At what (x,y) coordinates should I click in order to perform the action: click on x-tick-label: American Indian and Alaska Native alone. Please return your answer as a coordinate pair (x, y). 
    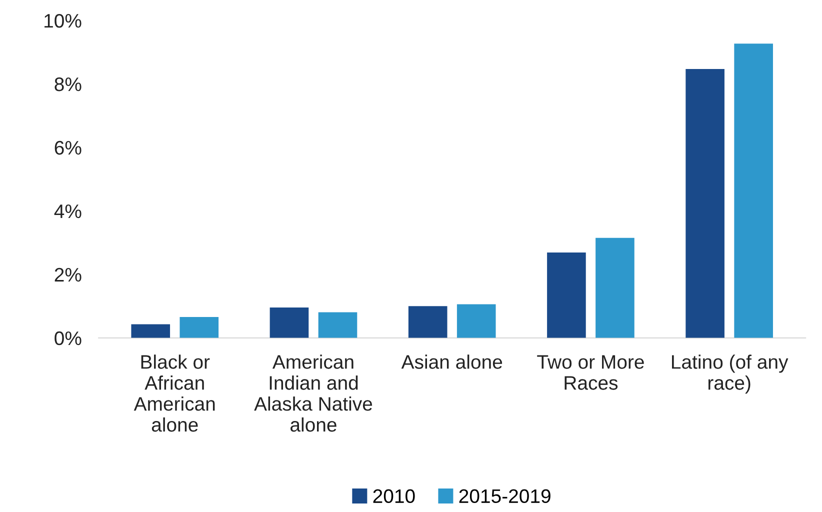
    Looking at the image, I should click on (313, 393).